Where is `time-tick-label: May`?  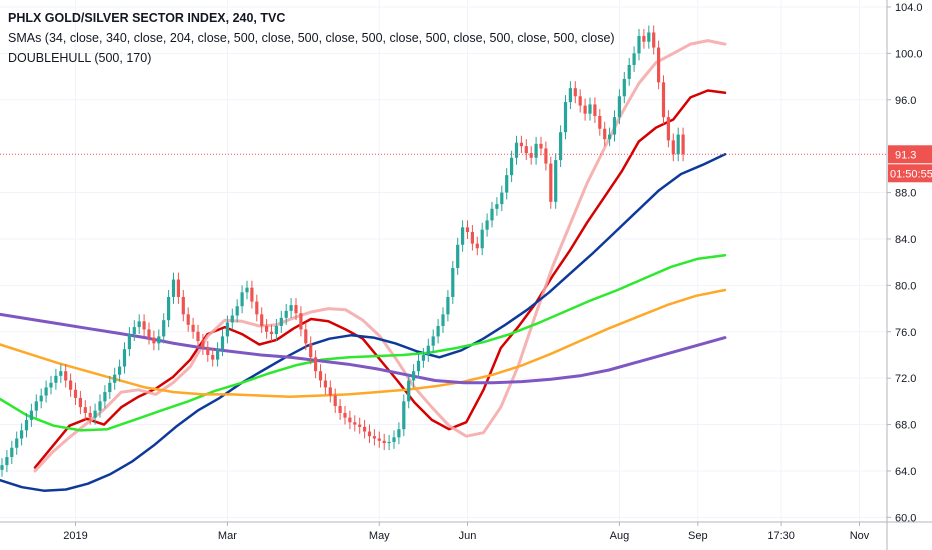
time-tick-label: May is located at coordinates (379, 536).